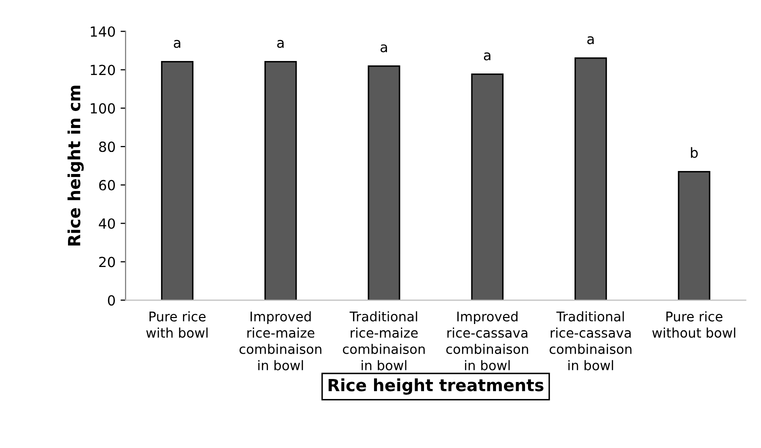  What do you see at coordinates (591, 340) in the screenshot?
I see `x-tick-label: Traditional rice-cassava combinaison in bowl` at bounding box center [591, 340].